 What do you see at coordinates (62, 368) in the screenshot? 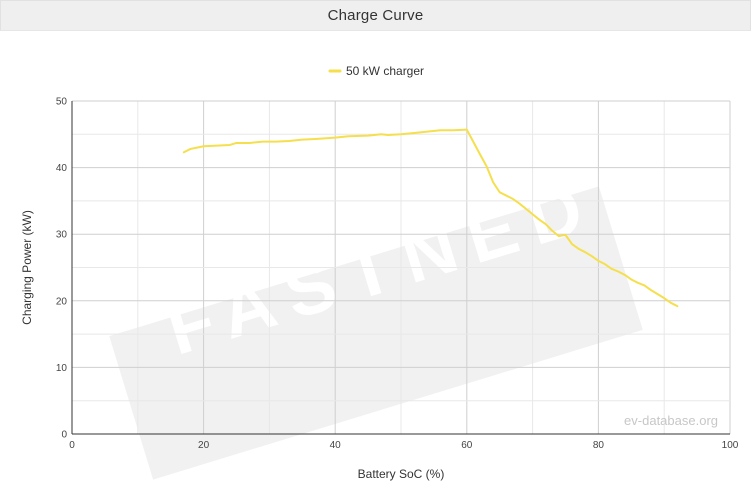
I see `y-tick-label: 10` at bounding box center [62, 368].